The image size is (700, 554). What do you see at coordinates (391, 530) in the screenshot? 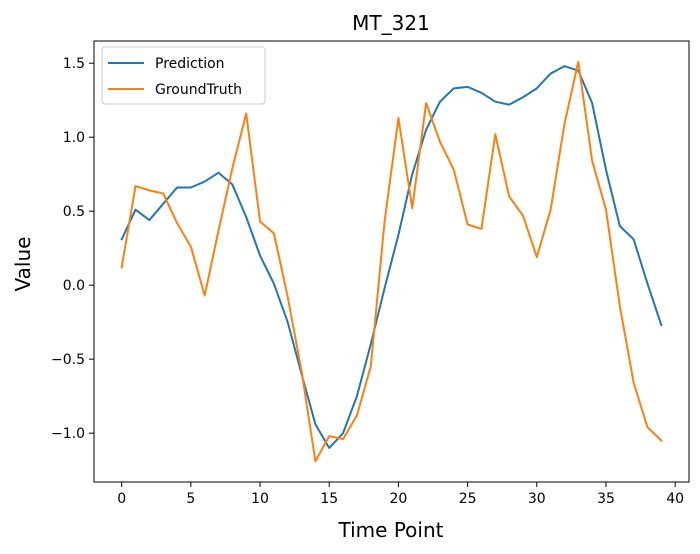
I see `x-axis-label: Time Point` at bounding box center [391, 530].